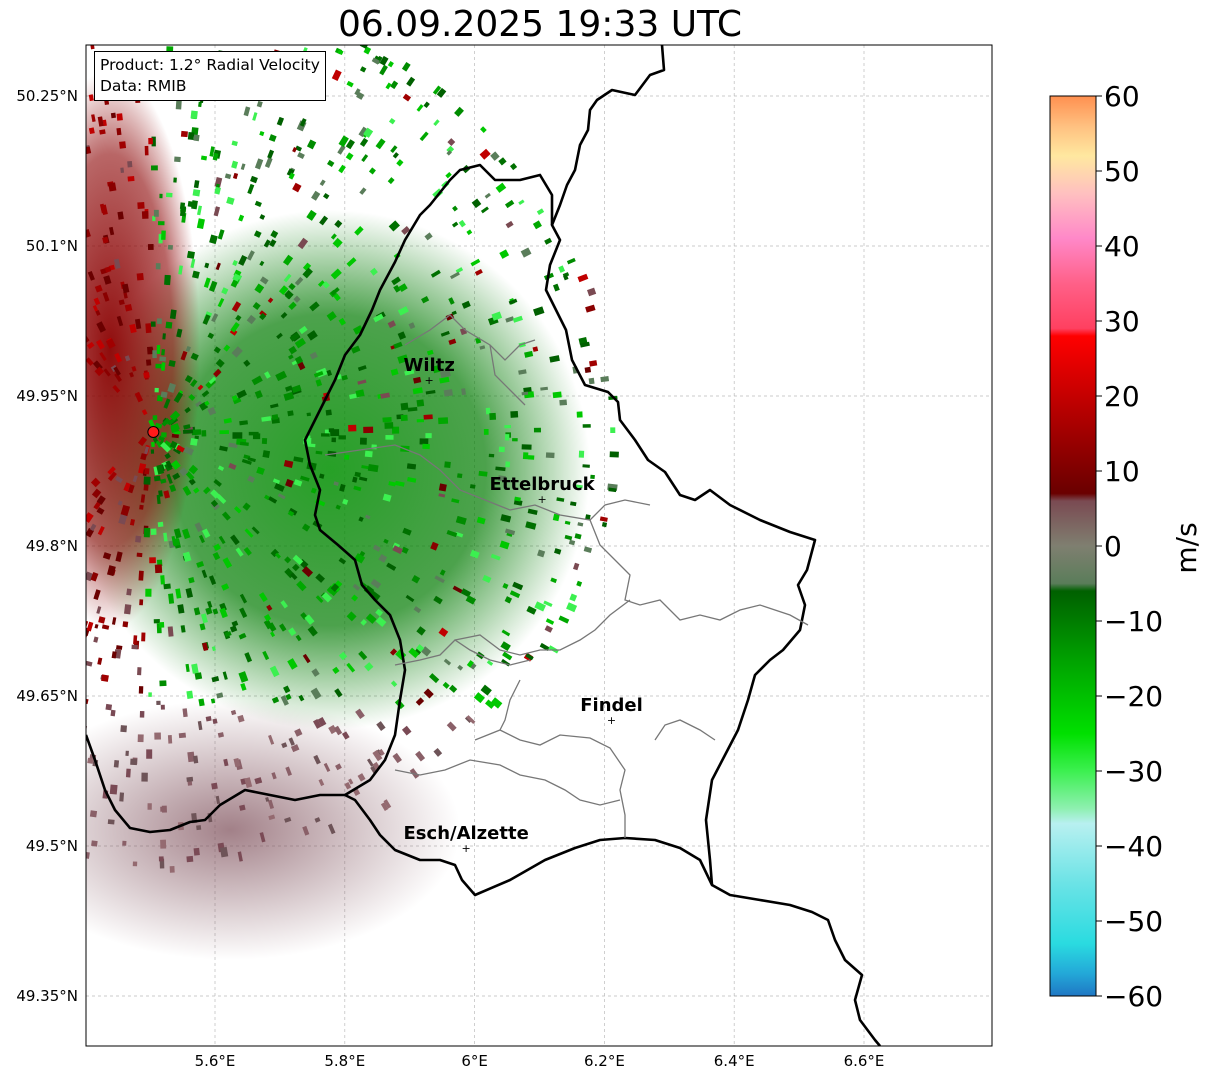 The image size is (1207, 1081). What do you see at coordinates (1129, 546) in the screenshot?
I see `colorbar-ticks: 60 50 40 30 20 10 0 −10 −20 −30 −40 −50 −60` at bounding box center [1129, 546].